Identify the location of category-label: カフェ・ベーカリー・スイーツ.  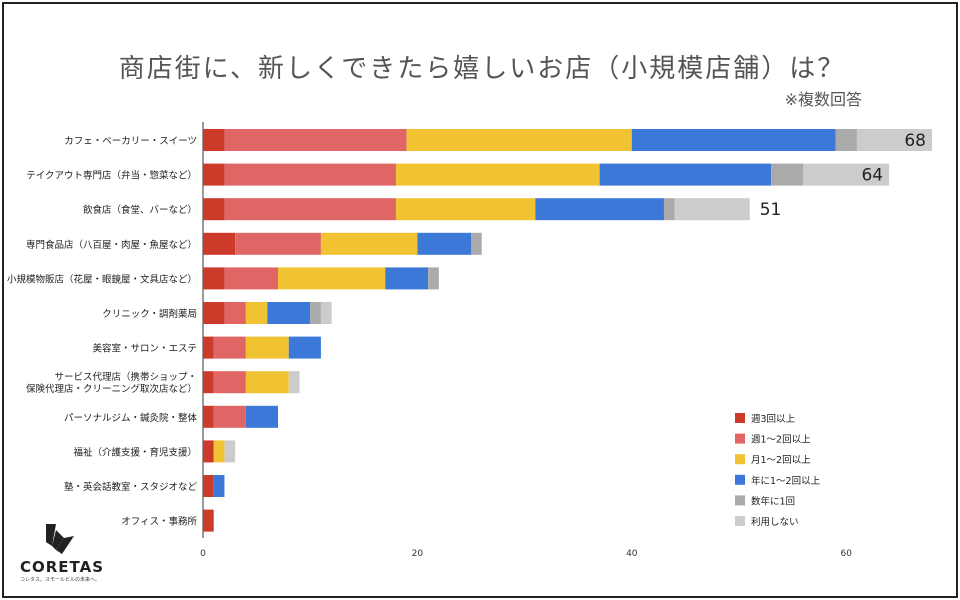
(130, 141).